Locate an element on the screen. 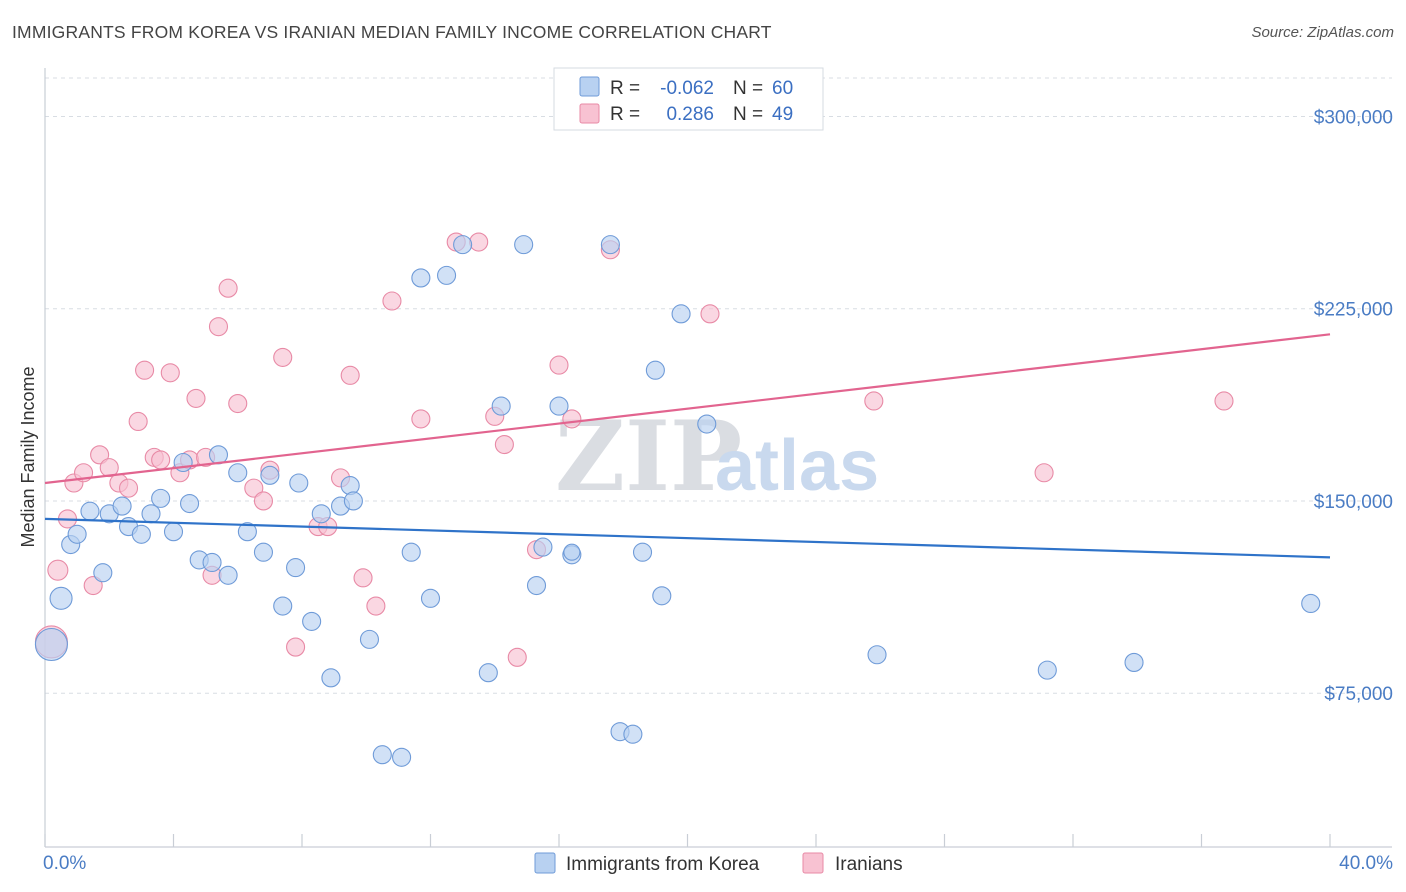  y-tick-label: $300,000 is located at coordinates (1353, 117).